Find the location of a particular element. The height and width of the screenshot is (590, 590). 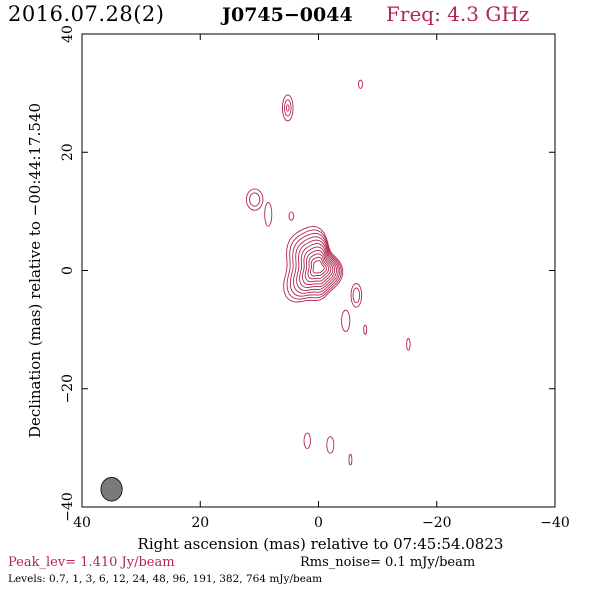

observation-date: 2016.07.28(2) is located at coordinates (86, 14).